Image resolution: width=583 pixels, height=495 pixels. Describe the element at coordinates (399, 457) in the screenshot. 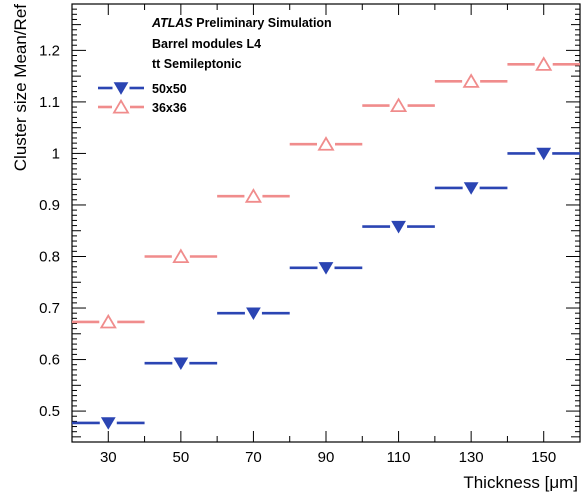

I see `x-tick-label: 110` at that location.